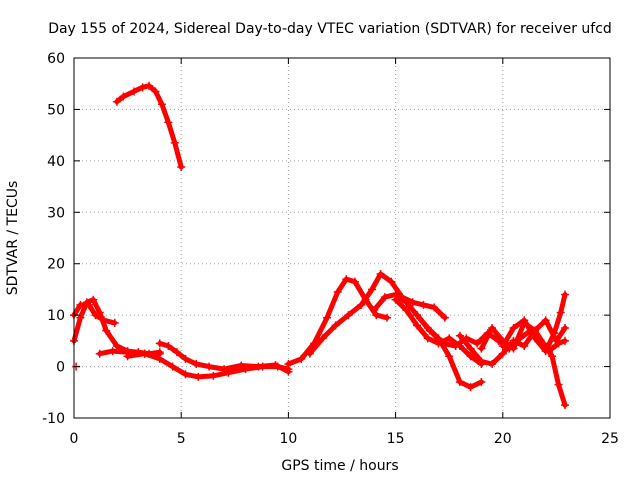 The width and height of the screenshot is (640, 480). Describe the element at coordinates (60, 368) in the screenshot. I see `y-tick-label: 0` at that location.